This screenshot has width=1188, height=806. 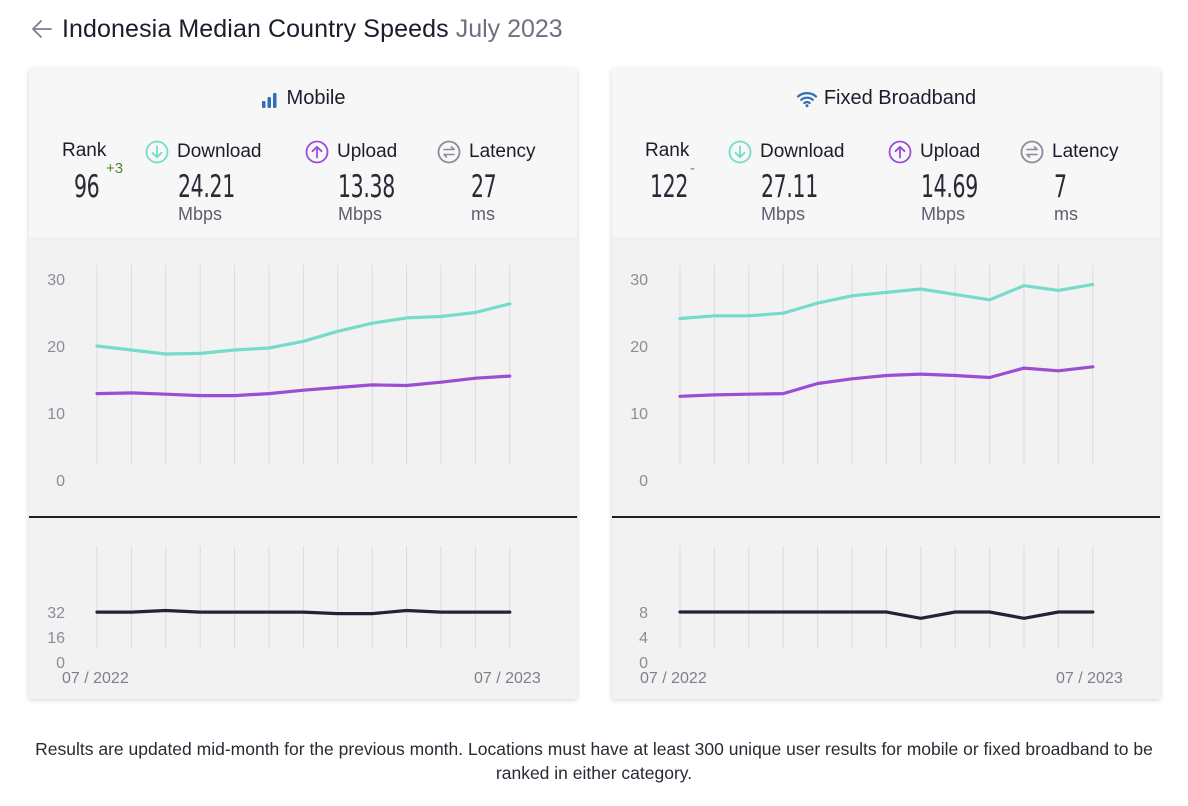 I want to click on mobile-latency-value: 27, so click(x=484, y=187).